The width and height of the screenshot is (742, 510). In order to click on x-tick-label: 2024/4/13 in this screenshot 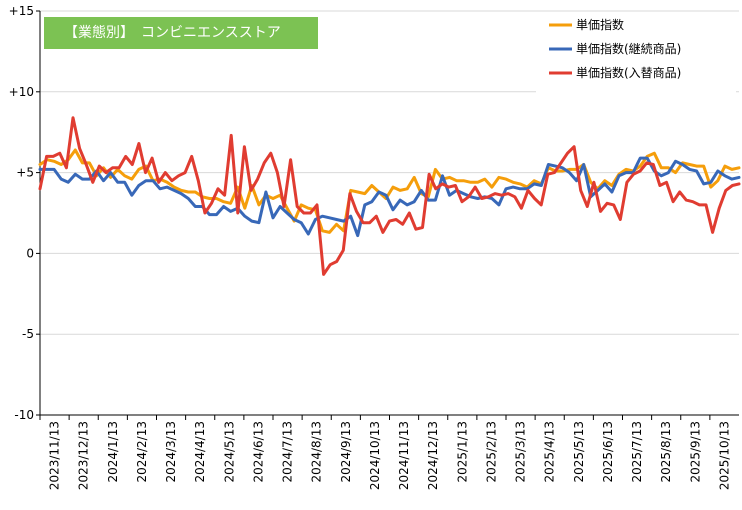, I will do `click(200, 452)`.